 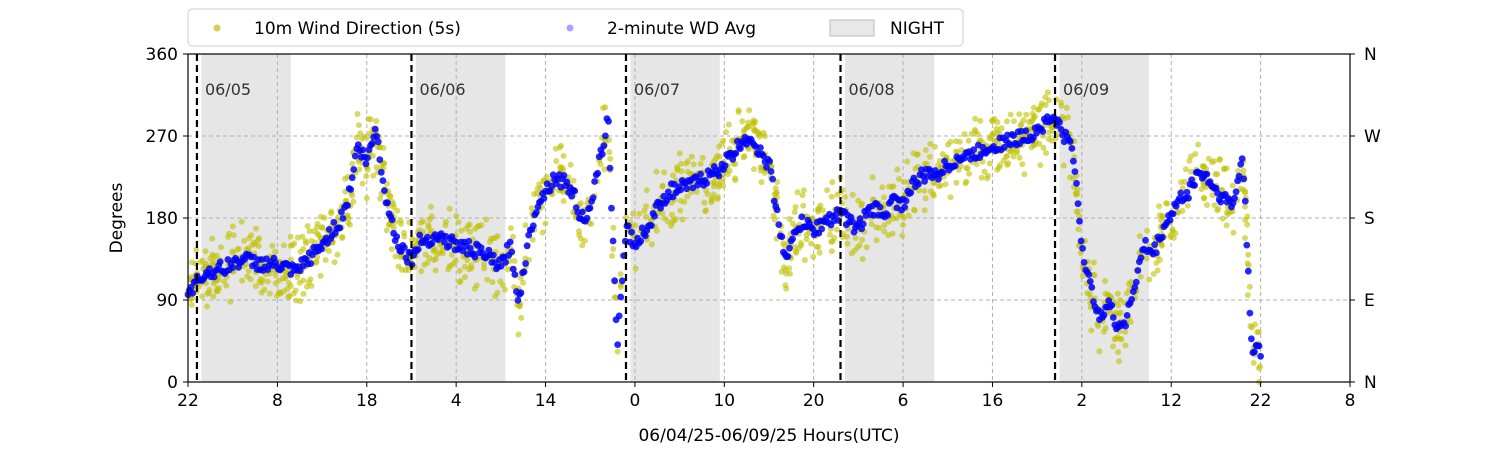 What do you see at coordinates (188, 401) in the screenshot?
I see `x-tick-label: 22` at bounding box center [188, 401].